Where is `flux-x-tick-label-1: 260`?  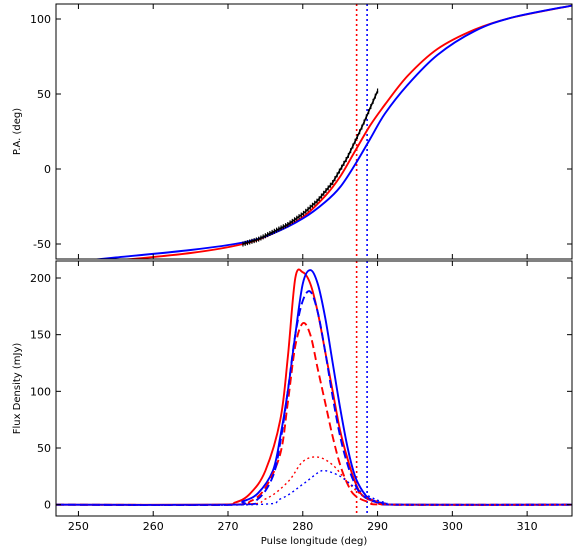 flux-x-tick-label-1: 260 is located at coordinates (153, 526).